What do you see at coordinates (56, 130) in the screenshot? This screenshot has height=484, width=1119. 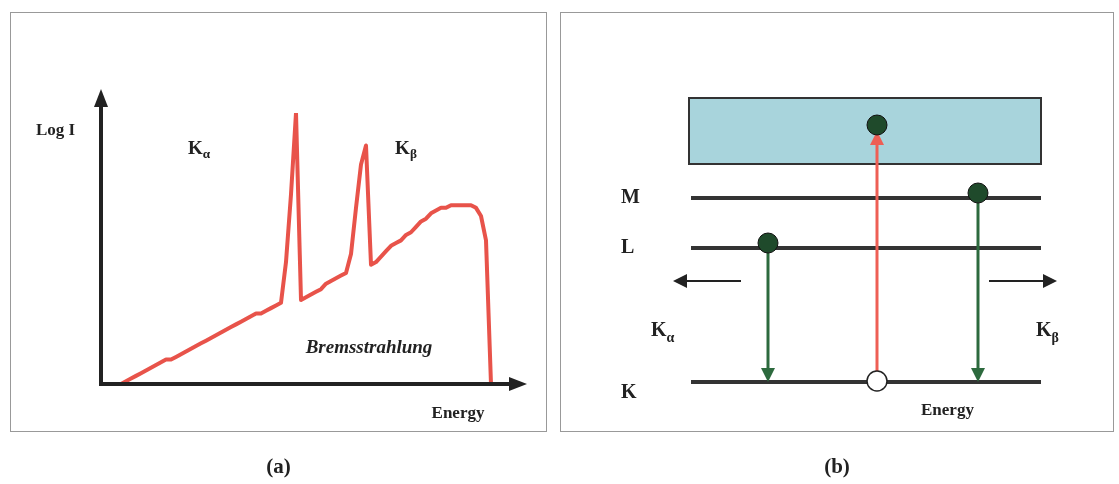 I see `y-axis-title: Log I` at bounding box center [56, 130].